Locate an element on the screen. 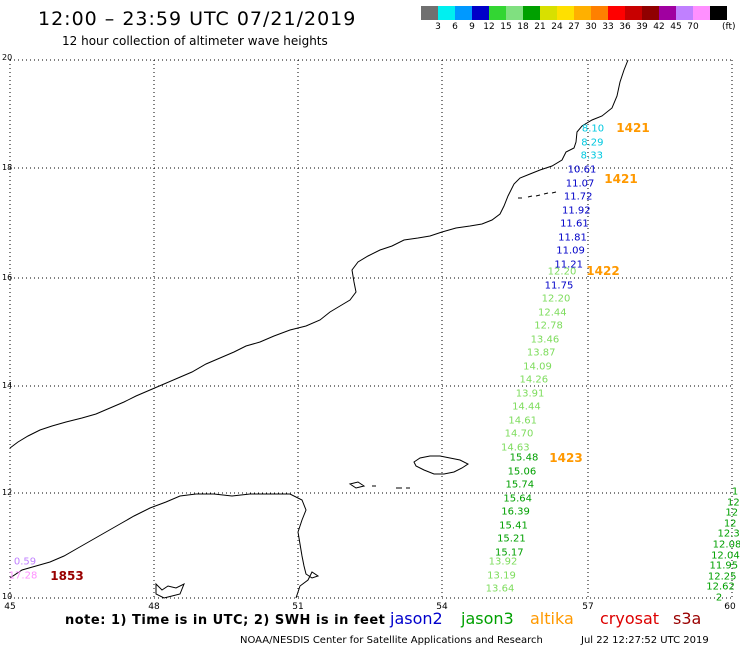 The width and height of the screenshot is (740, 650). swh-value: 12.04 is located at coordinates (725, 556).